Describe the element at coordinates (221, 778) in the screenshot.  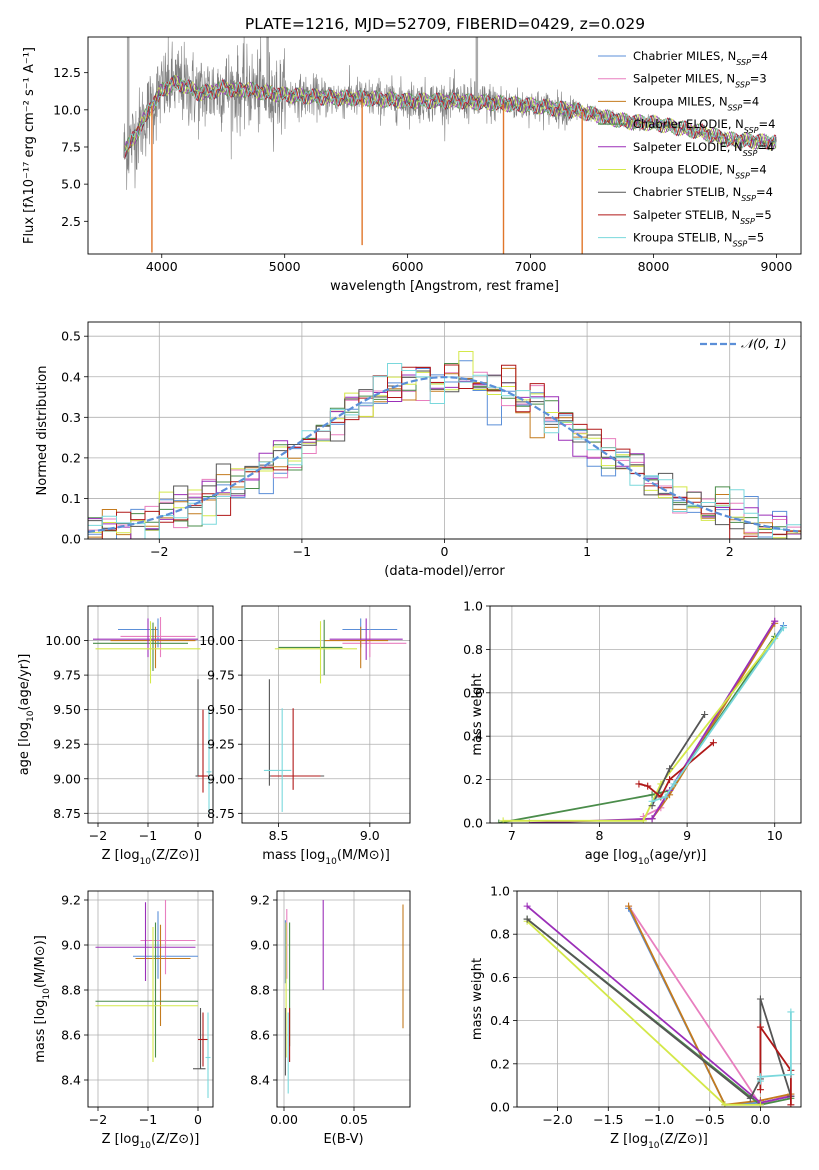
I see `y-tick-label: 9.00` at that location.